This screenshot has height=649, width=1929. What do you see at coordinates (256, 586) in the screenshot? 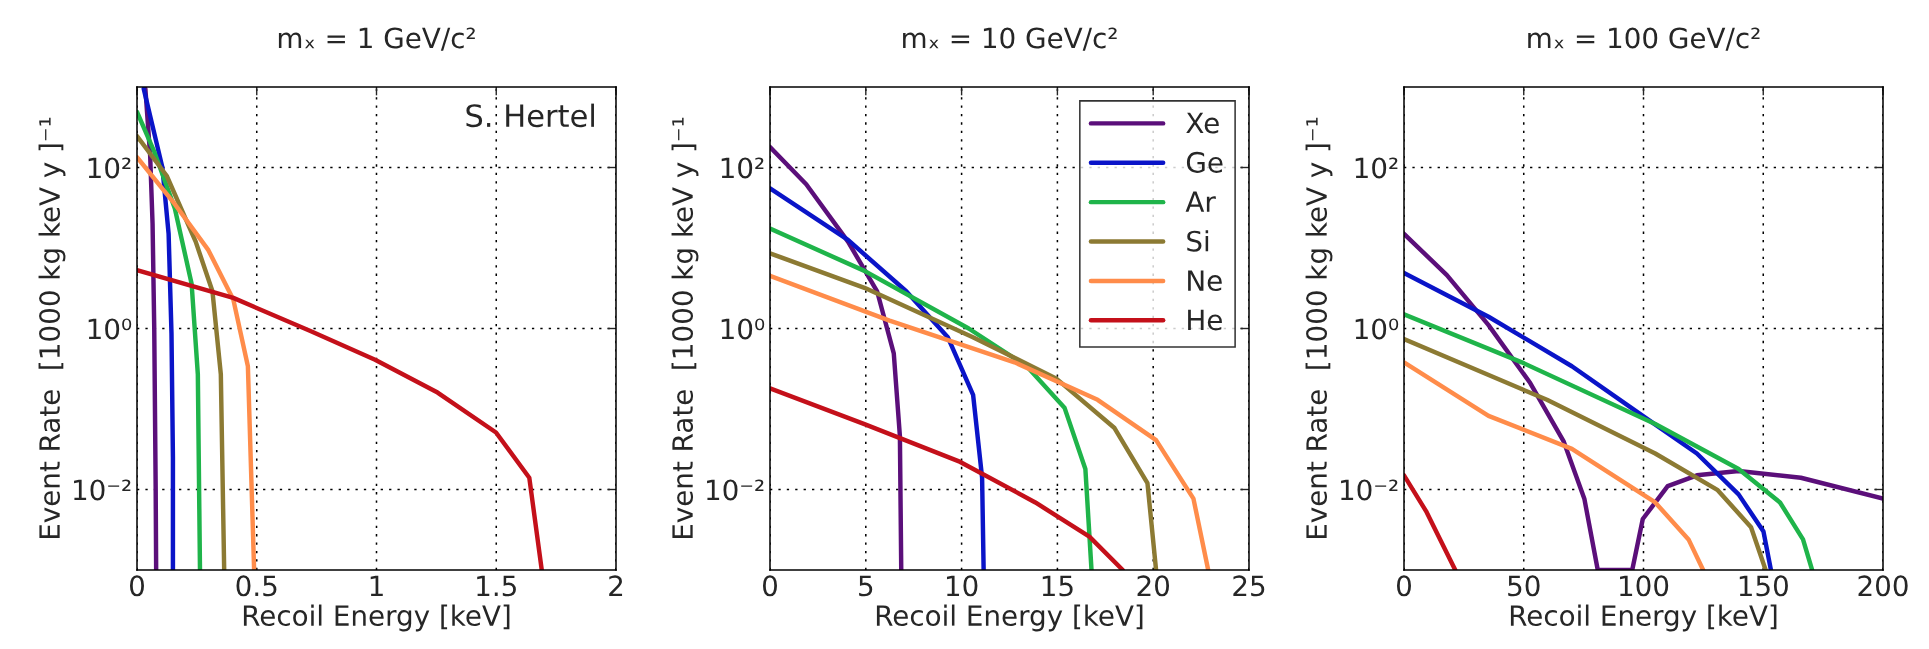
I see `x-tick-label: 0.5` at bounding box center [256, 586].